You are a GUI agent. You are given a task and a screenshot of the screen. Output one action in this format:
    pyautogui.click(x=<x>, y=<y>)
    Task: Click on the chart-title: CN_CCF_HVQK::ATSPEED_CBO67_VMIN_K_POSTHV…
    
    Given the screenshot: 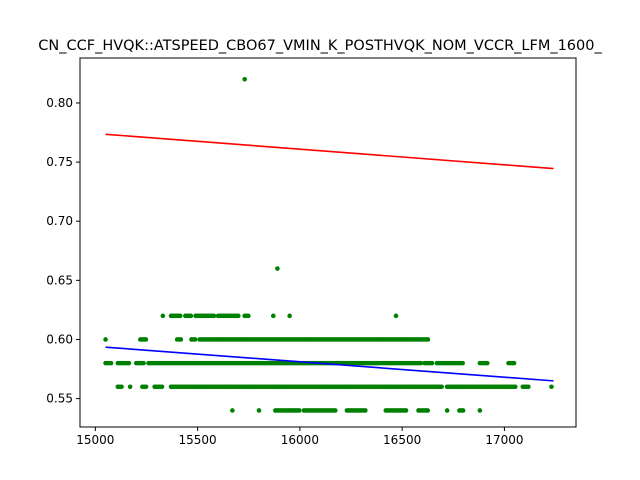 What is the action you would take?
    pyautogui.click(x=320, y=46)
    